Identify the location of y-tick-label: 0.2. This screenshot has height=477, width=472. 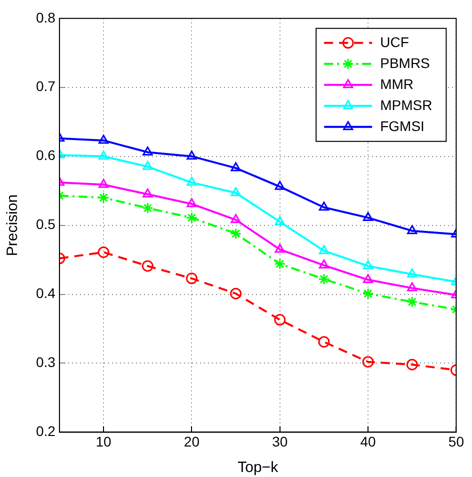
(46, 431).